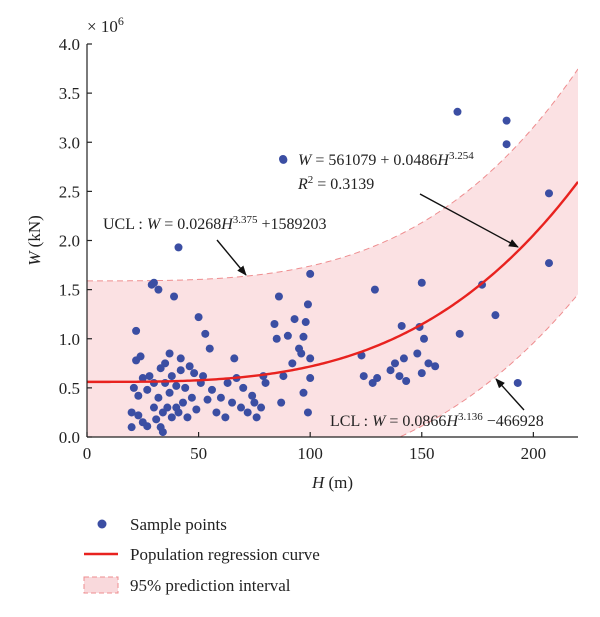 This screenshot has height=617, width=600. What do you see at coordinates (335, 183) in the screenshot?
I see `r-squared-label: R2 = 0.3139` at bounding box center [335, 183].